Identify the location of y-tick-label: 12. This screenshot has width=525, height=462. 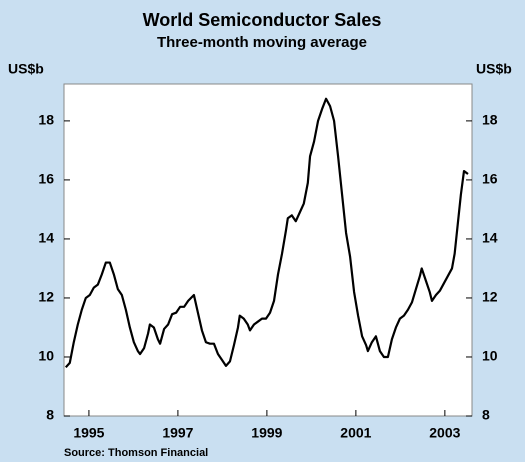
(46, 297).